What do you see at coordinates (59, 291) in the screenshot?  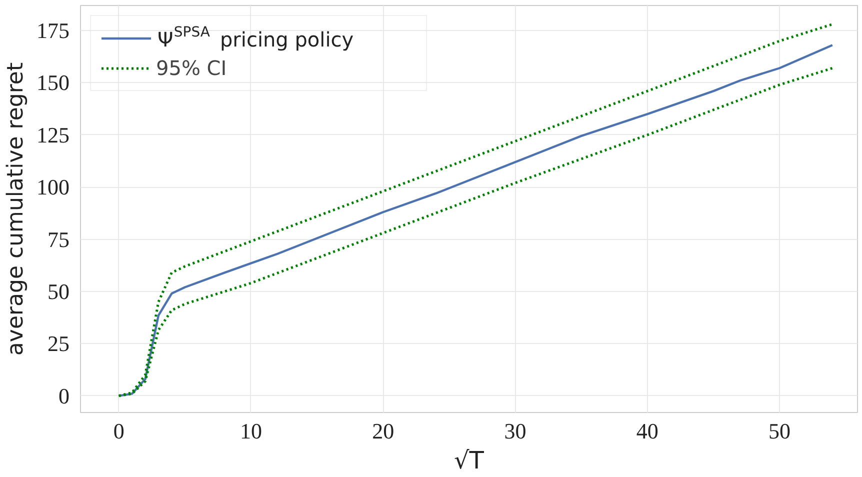 I see `y-tick-label: 50` at bounding box center [59, 291].